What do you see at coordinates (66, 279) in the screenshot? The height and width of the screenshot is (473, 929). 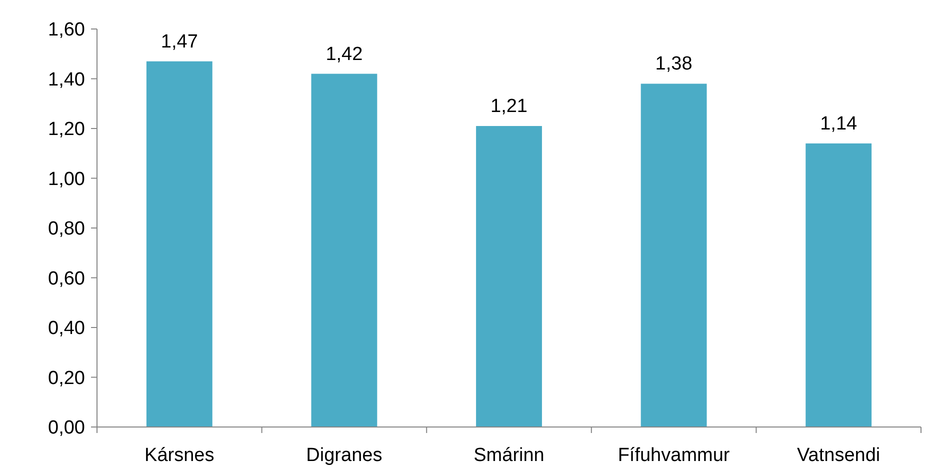 I see `y-tick-label: 0,60` at bounding box center [66, 279].